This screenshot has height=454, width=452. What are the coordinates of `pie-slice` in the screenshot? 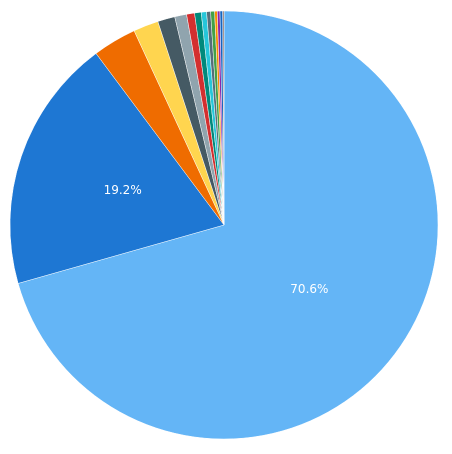 It's located at (223, 118).